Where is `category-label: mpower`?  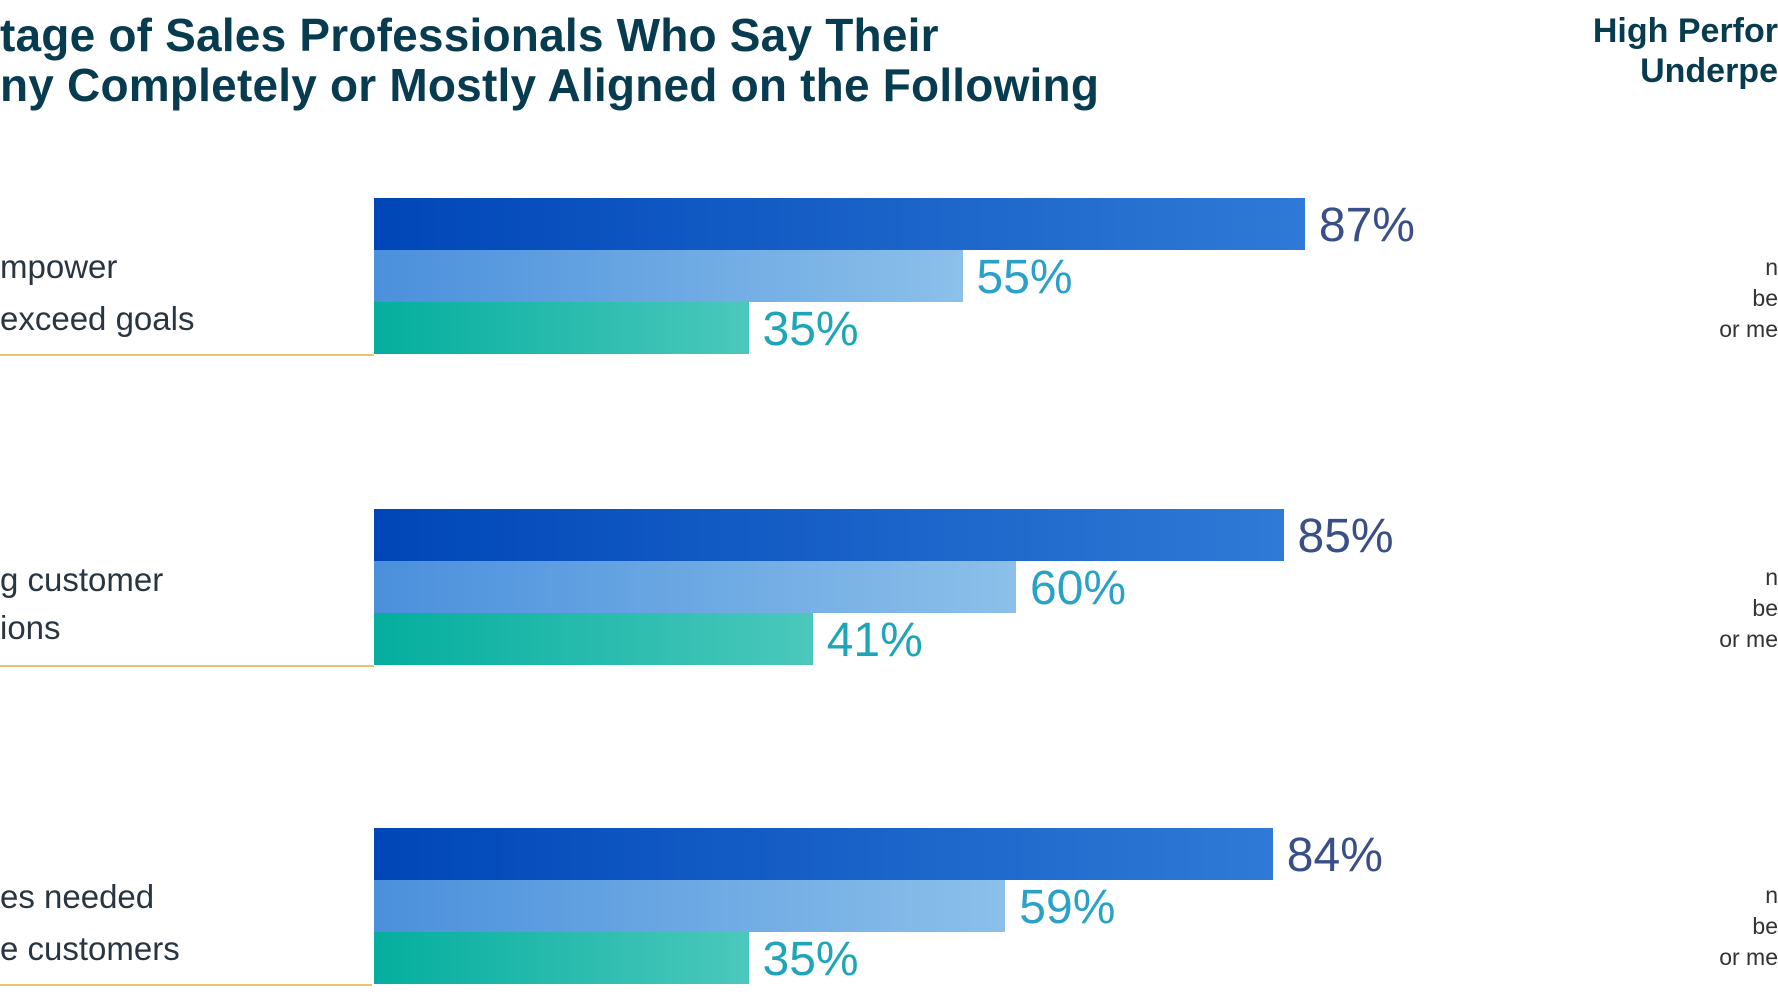 category-label: mpower is located at coordinates (59, 266).